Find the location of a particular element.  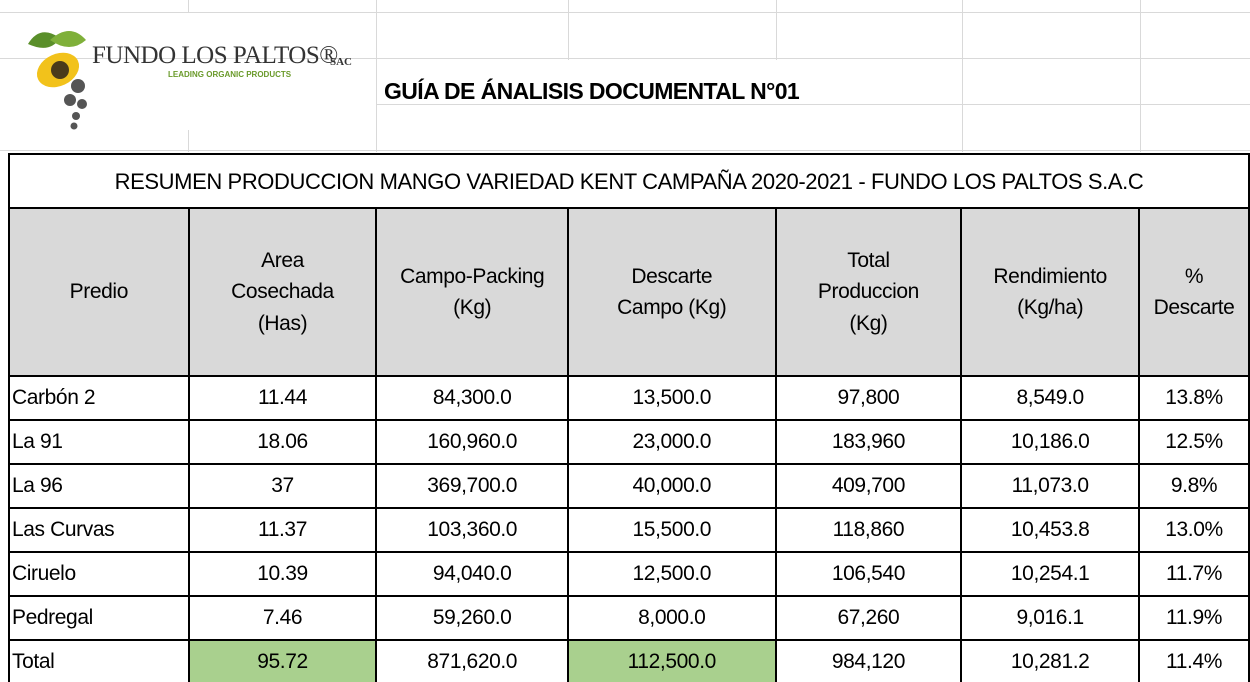

brand: FUNDO LOS PALTOS® is located at coordinates (215, 55).